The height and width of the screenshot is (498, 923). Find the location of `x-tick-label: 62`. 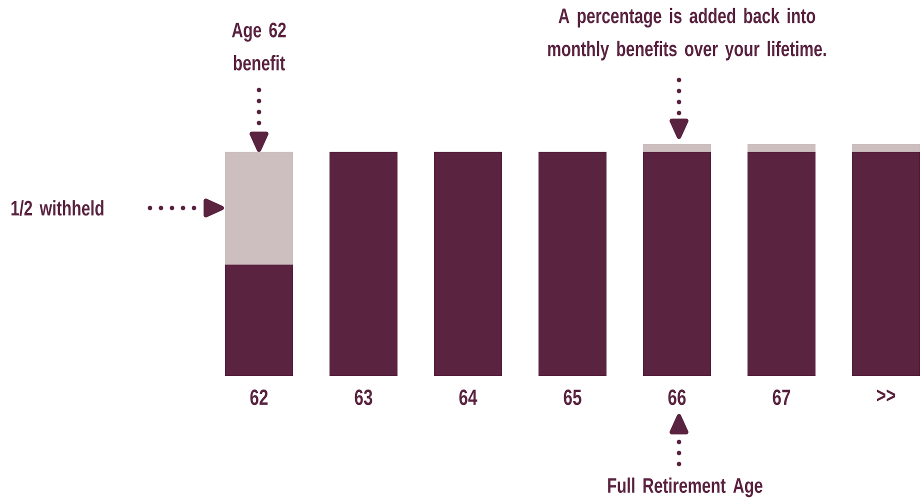

x-tick-label: 62 is located at coordinates (259, 398).